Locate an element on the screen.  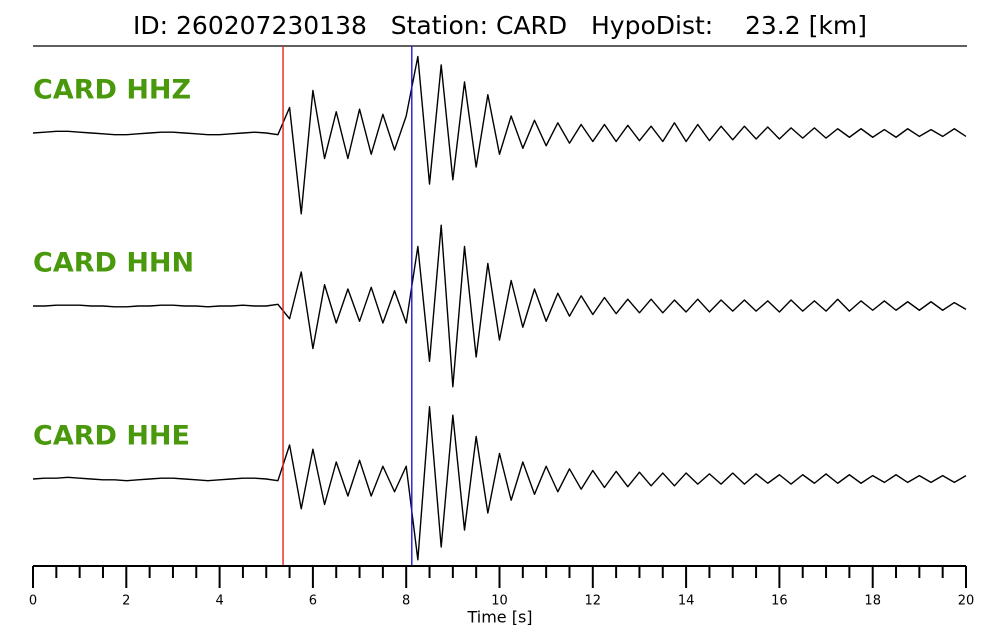
x-axis-label: Time [s] is located at coordinates (499, 617).